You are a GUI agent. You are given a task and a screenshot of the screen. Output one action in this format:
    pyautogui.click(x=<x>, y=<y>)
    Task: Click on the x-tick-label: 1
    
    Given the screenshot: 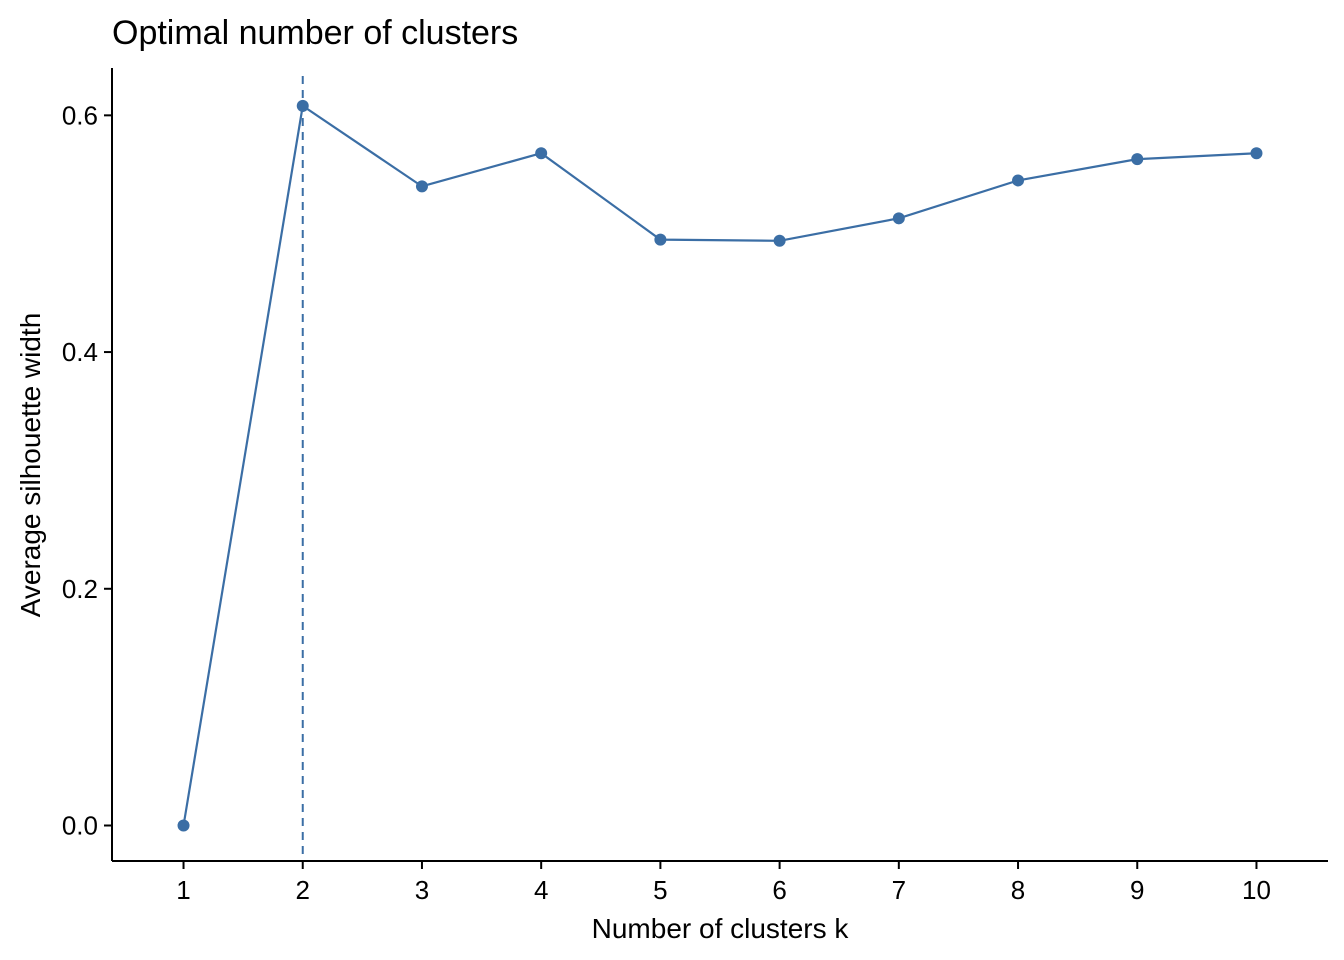 What is the action you would take?
    pyautogui.click(x=183, y=890)
    